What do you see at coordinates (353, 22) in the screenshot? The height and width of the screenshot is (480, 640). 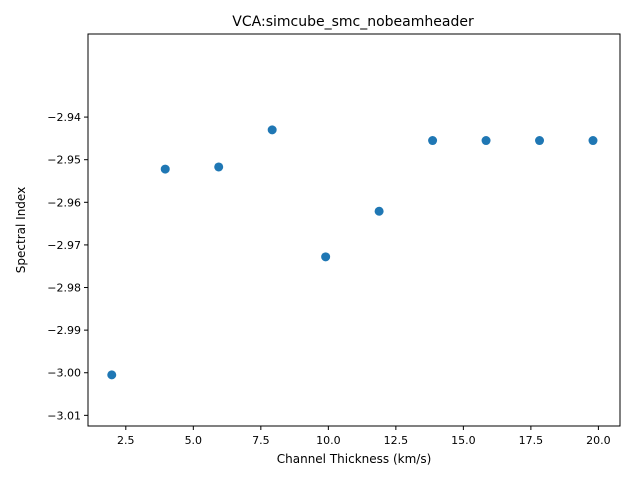 I see `chart-title: VCA:simcube_smc_nobeamheader` at bounding box center [353, 22].